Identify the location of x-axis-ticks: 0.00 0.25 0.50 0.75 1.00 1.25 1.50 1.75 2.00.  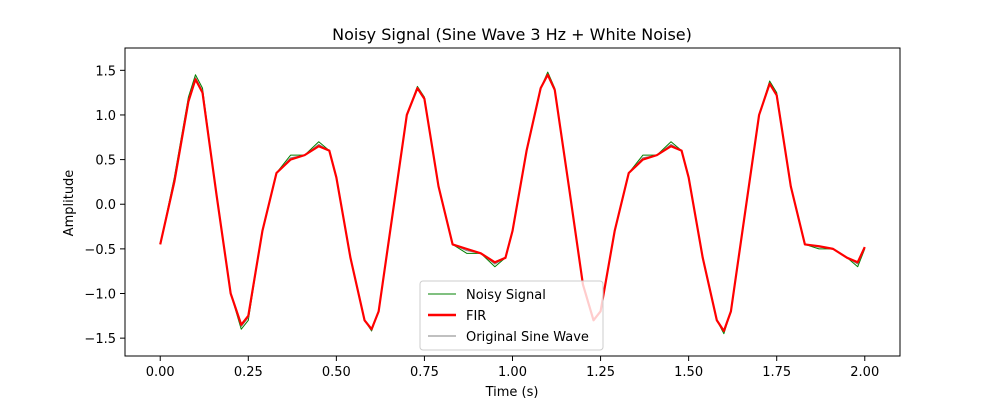
(512, 368).